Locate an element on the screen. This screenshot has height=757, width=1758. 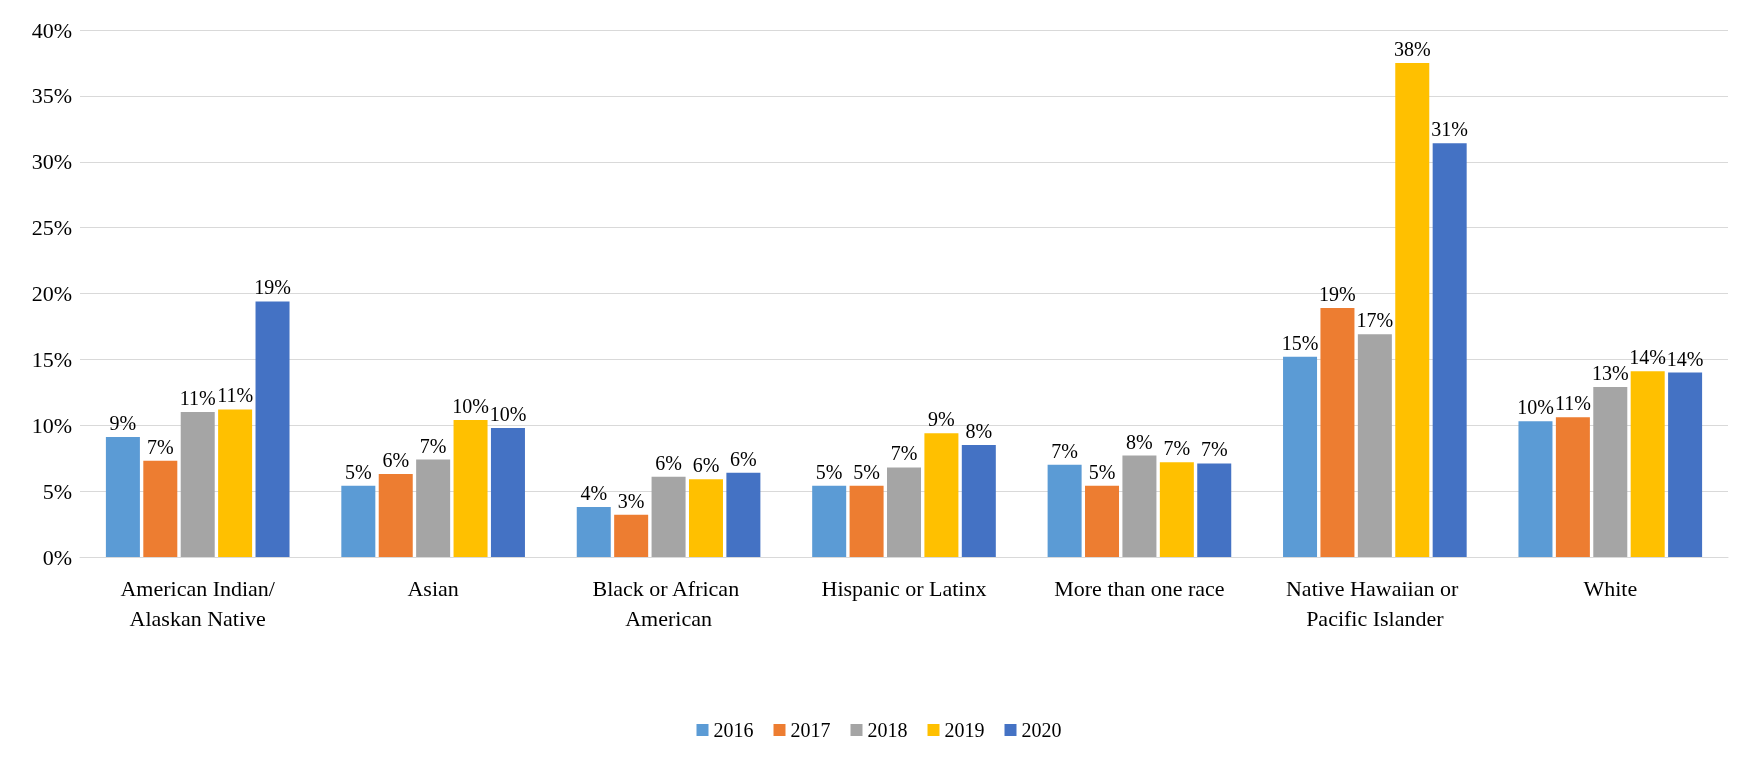
legend-label: 2020 is located at coordinates (1041, 730).